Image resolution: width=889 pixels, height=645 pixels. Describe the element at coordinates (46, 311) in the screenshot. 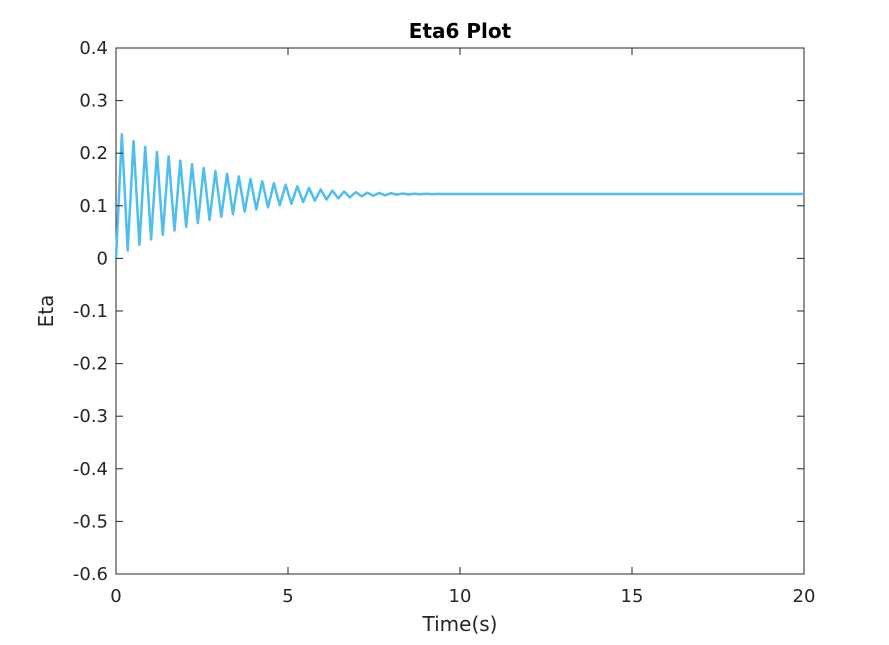

I see `y-axis-label: Eta` at that location.